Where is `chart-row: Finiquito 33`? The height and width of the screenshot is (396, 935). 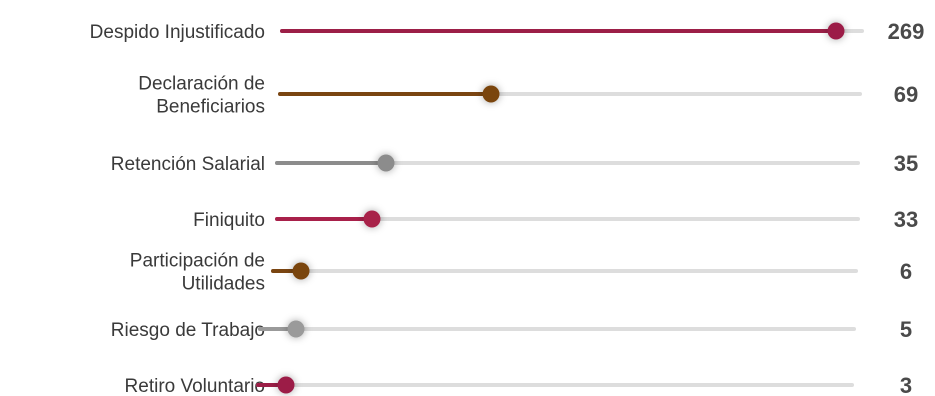
chart-row: Finiquito 33 is located at coordinates (555, 219).